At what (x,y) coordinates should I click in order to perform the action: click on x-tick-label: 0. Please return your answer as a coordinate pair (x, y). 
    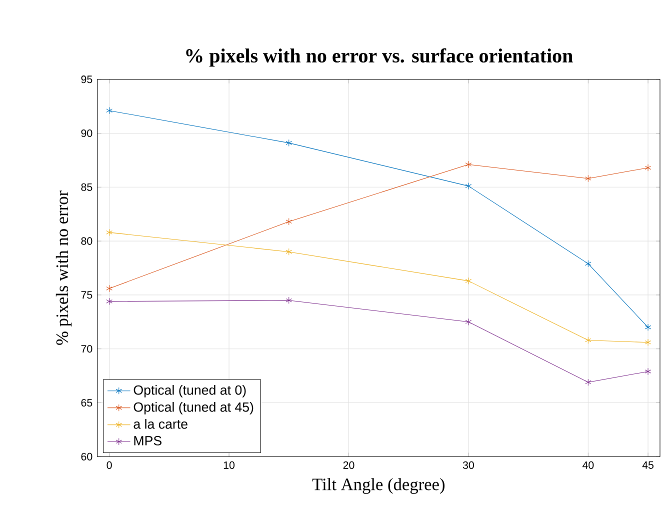
    Looking at the image, I should click on (109, 465).